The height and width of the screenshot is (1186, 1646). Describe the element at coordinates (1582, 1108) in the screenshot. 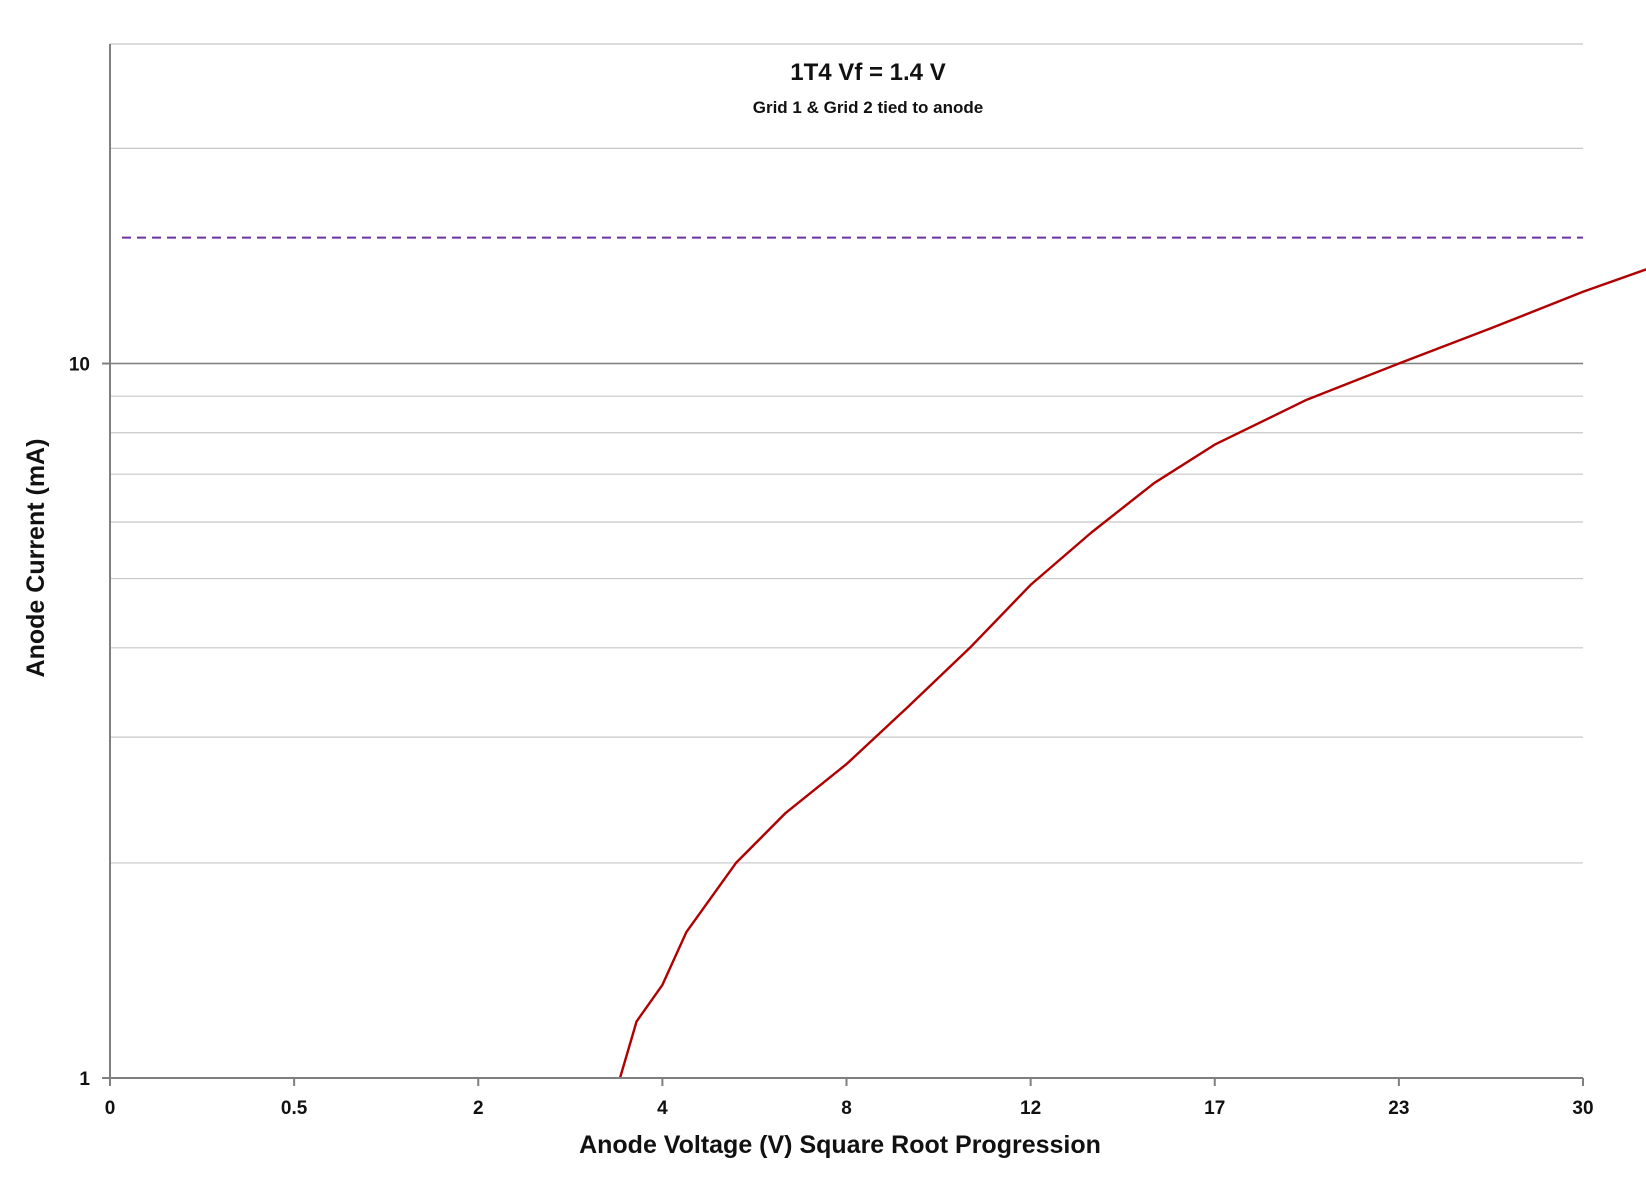

I see `x-tick-label: 30` at that location.